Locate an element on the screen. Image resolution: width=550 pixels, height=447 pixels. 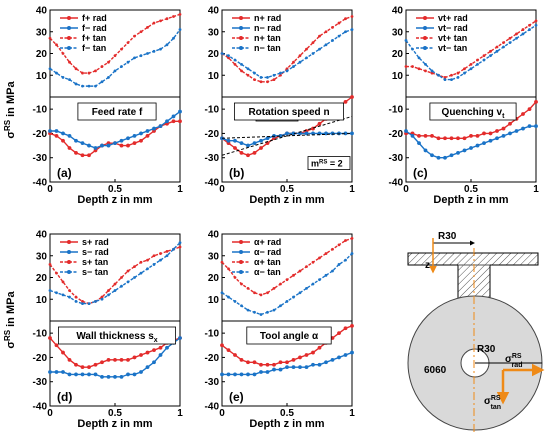
parameter-label: Tool angle α is located at coordinates (289, 336).